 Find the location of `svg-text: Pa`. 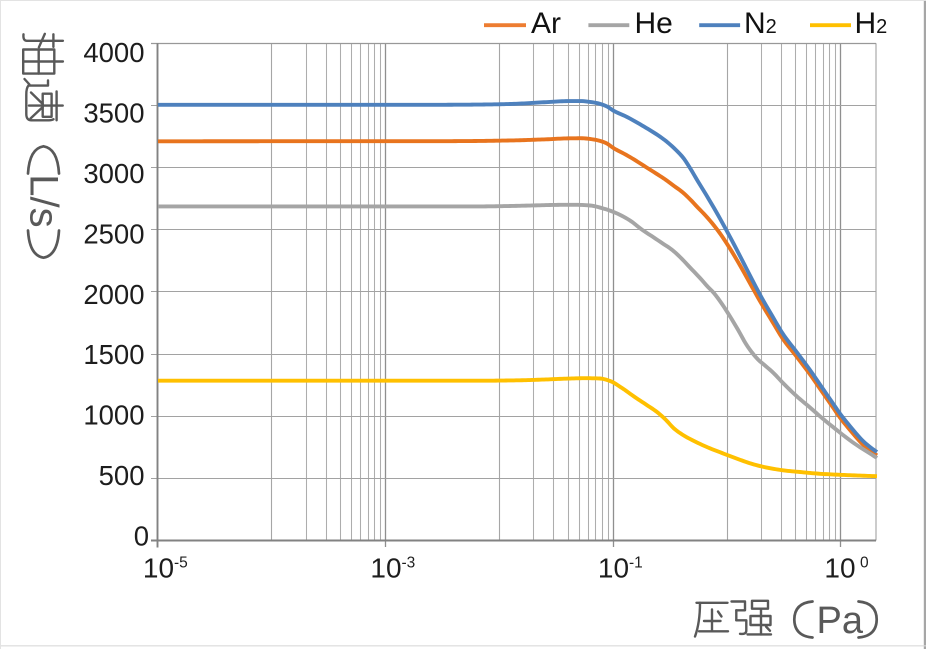

svg-text: Pa is located at coordinates (840, 621).